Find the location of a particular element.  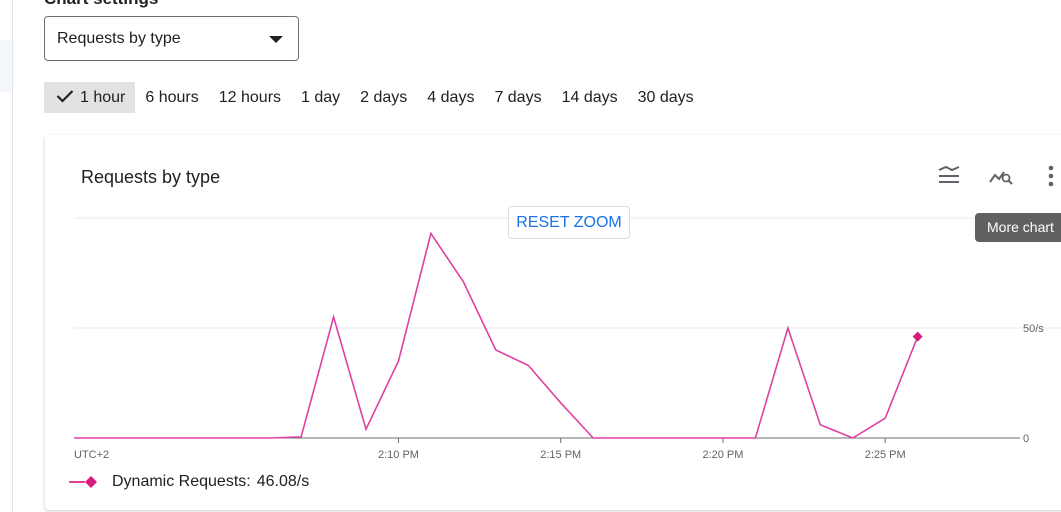

range-2-days: 2 days is located at coordinates (383, 97).